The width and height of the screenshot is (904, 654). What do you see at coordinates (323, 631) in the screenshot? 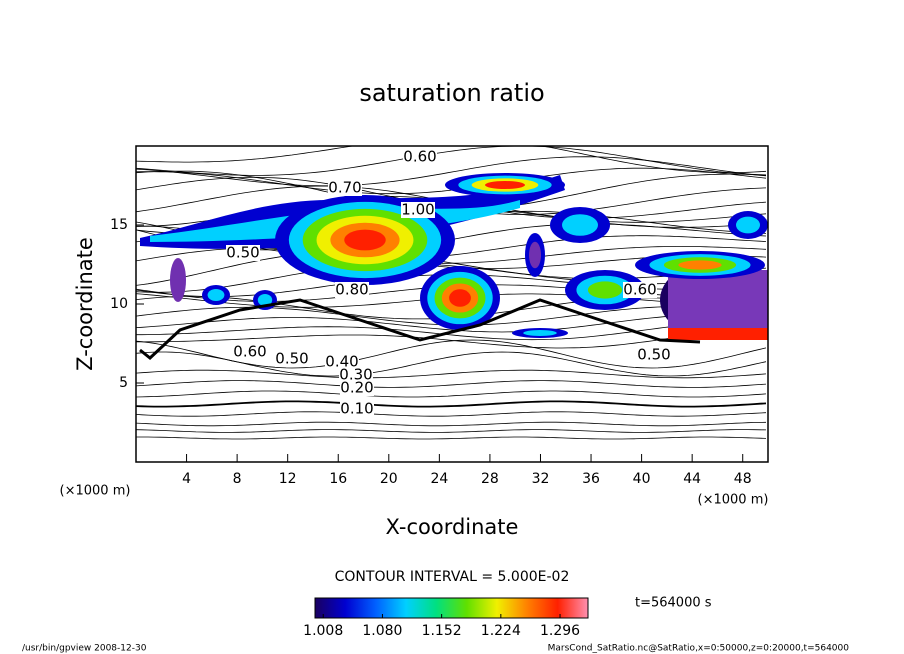
I see `colorbar-tick-label: 1.008` at bounding box center [323, 631].